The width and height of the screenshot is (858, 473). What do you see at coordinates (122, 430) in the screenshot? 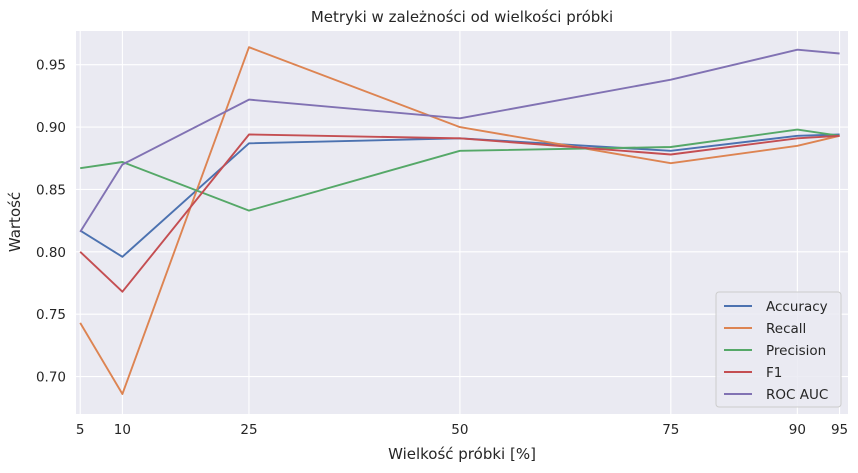
I see `x-tick-label: 10` at bounding box center [122, 430].